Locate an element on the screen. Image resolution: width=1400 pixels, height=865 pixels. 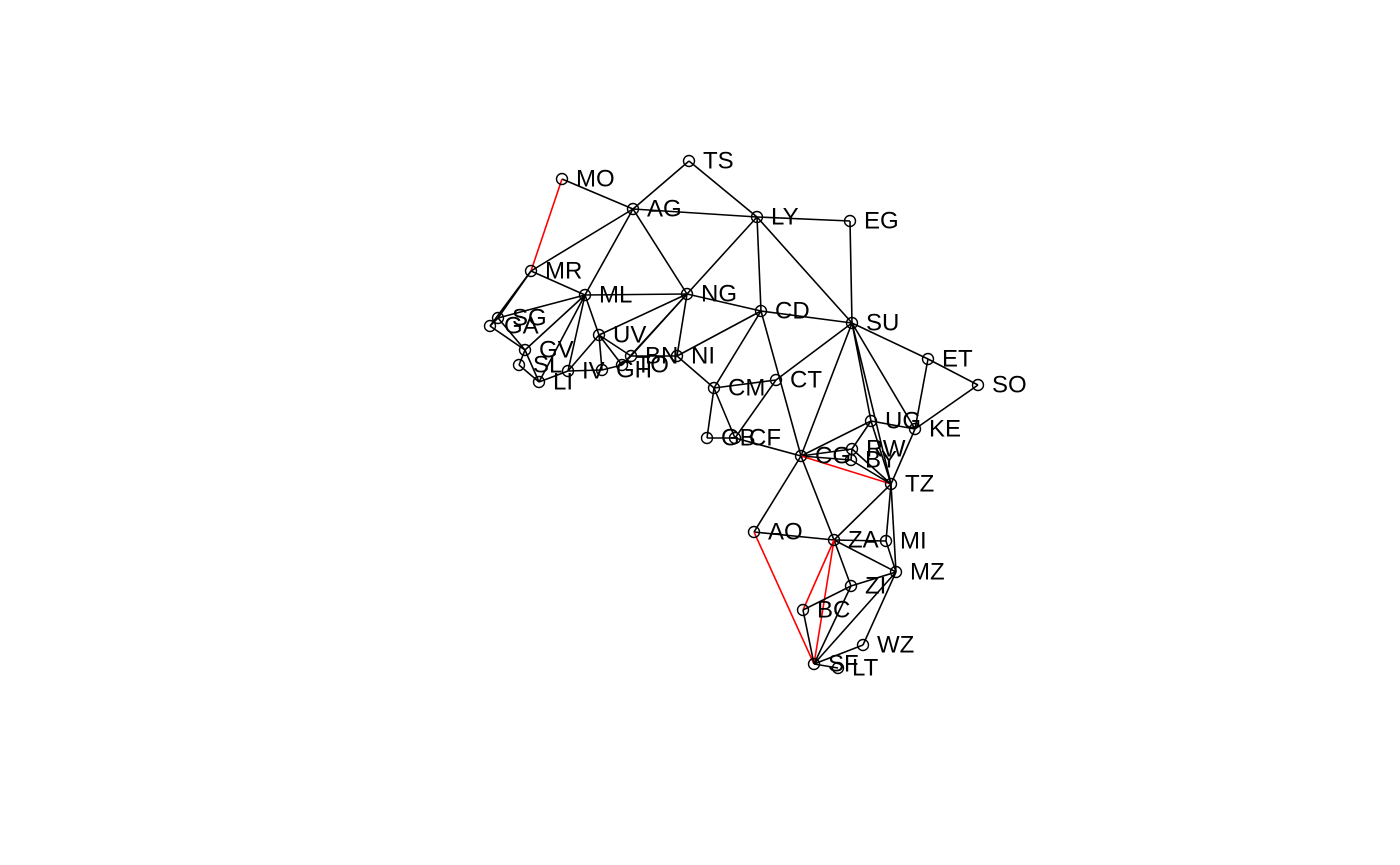
node-ga is located at coordinates (490, 326).